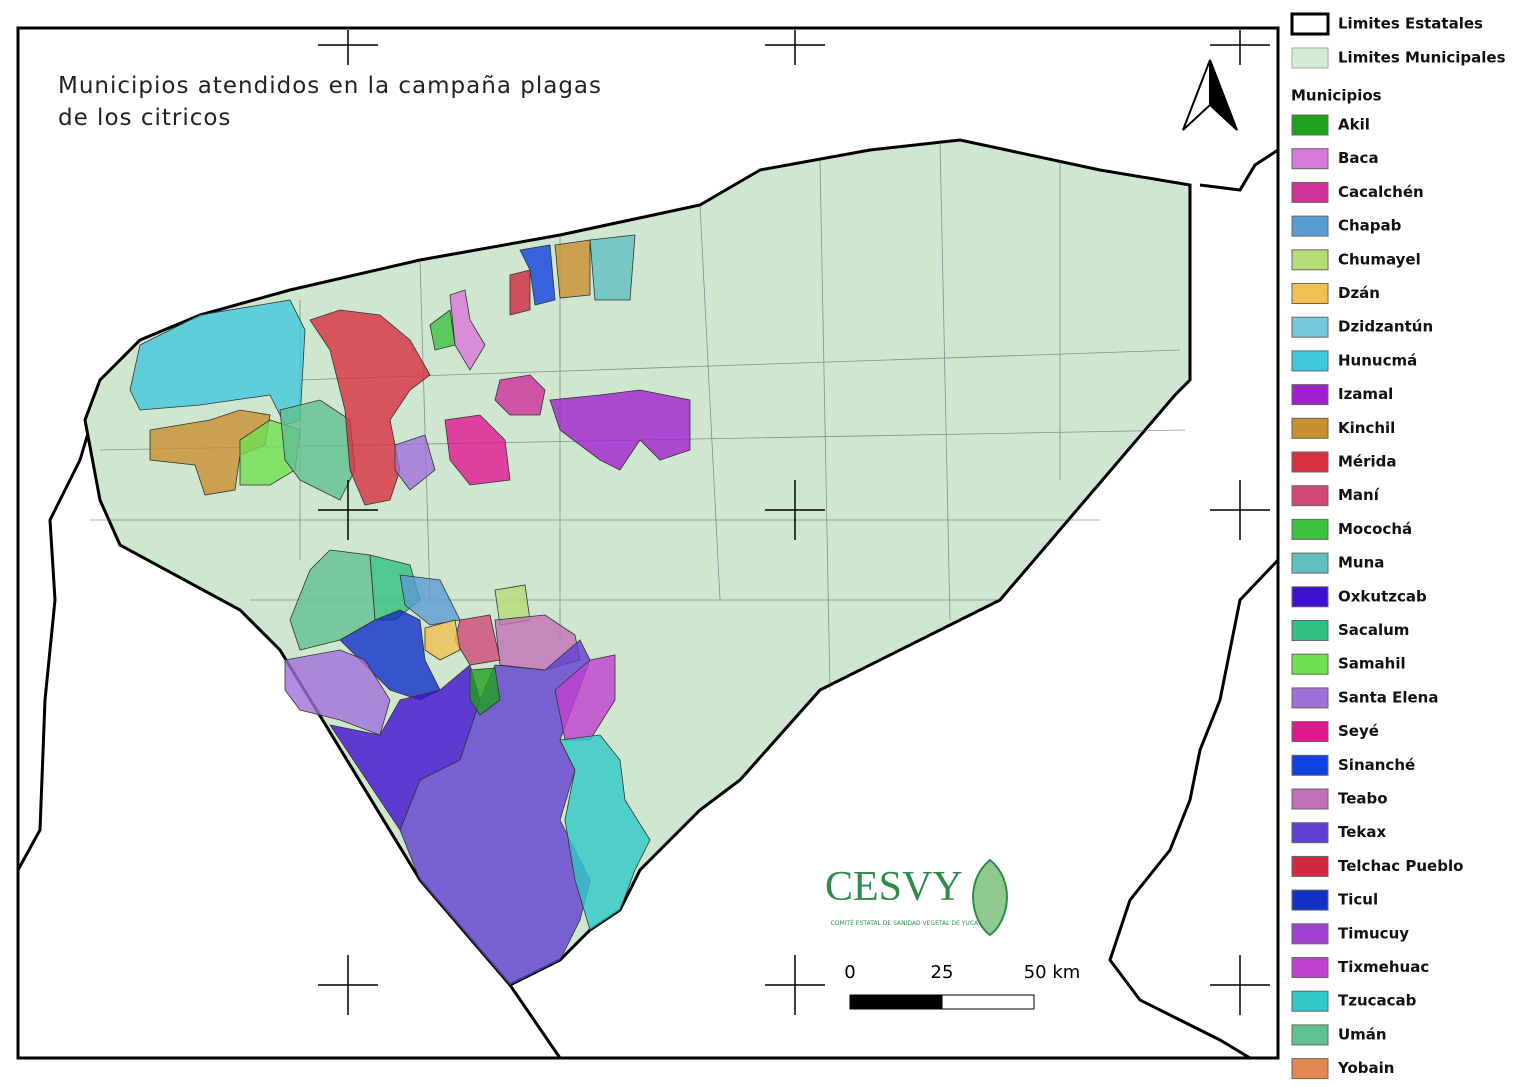 This screenshot has width=1536, height=1087. I want to click on legend-label: Limites Municipales, so click(1422, 58).